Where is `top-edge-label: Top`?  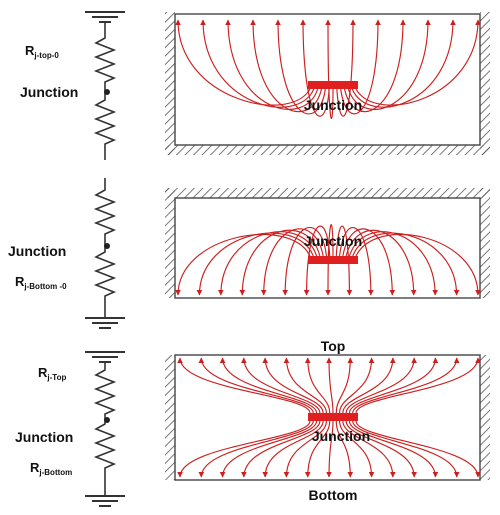 top-edge-label: Top is located at coordinates (333, 346).